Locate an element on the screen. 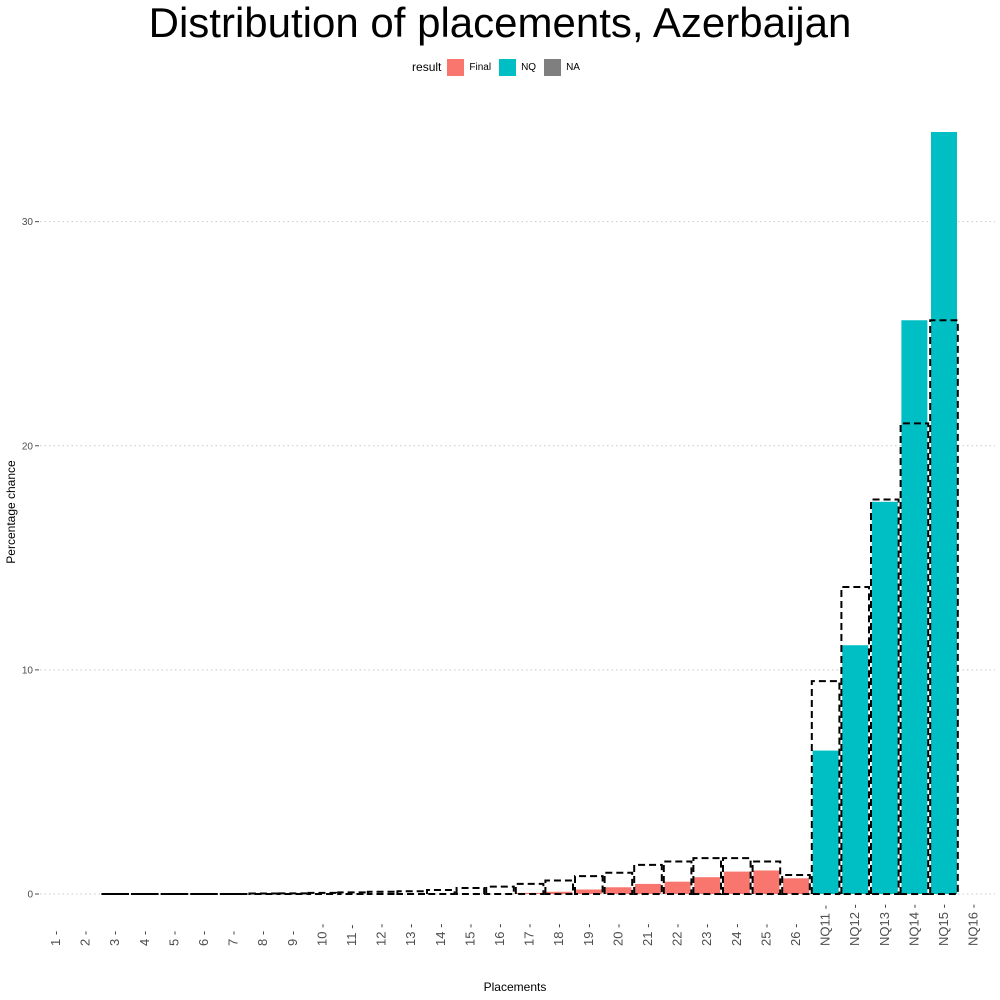 This screenshot has width=1000, height=1000. x-tick-label: 20 - is located at coordinates (617, 935).